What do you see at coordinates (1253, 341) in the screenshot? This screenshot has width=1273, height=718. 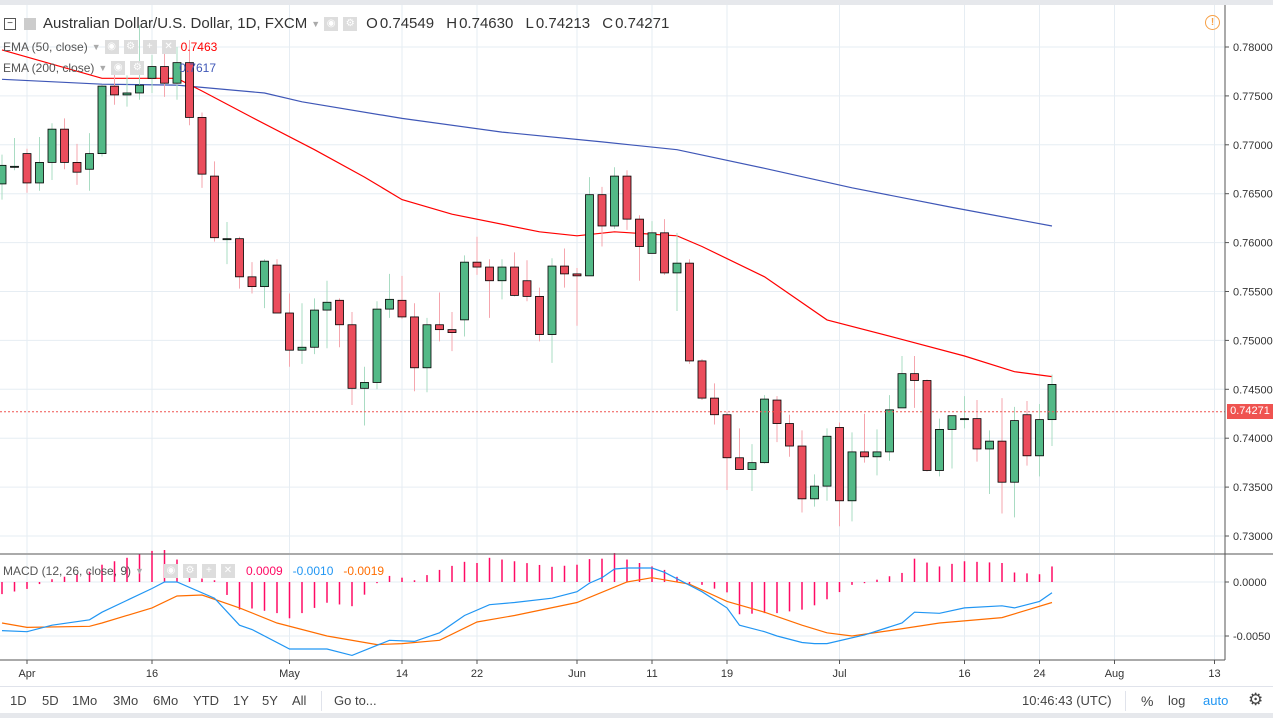 I see `price-tick-label: 0.75000` at bounding box center [1253, 341].